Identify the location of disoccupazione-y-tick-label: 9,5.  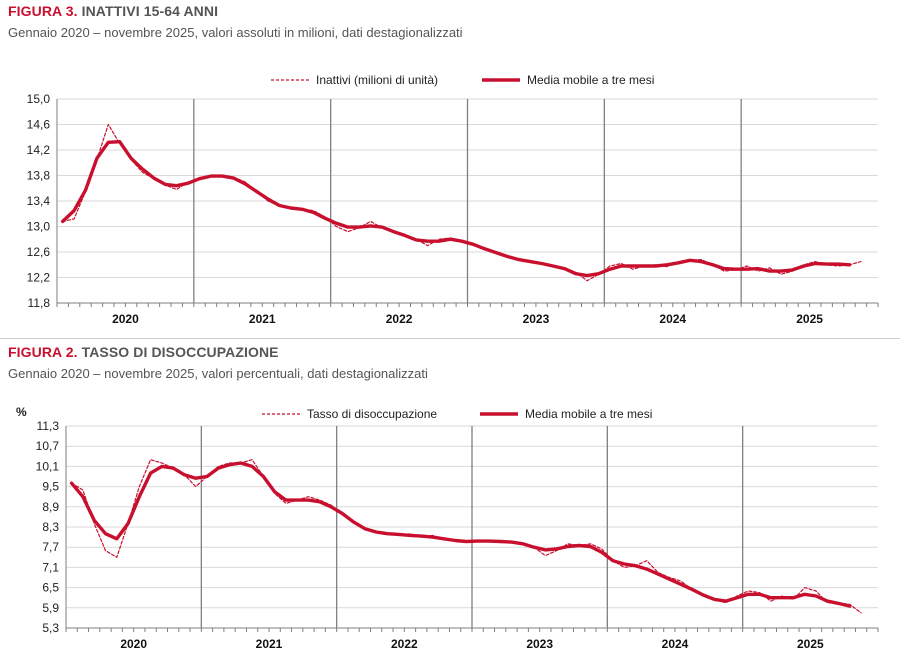
(50, 487).